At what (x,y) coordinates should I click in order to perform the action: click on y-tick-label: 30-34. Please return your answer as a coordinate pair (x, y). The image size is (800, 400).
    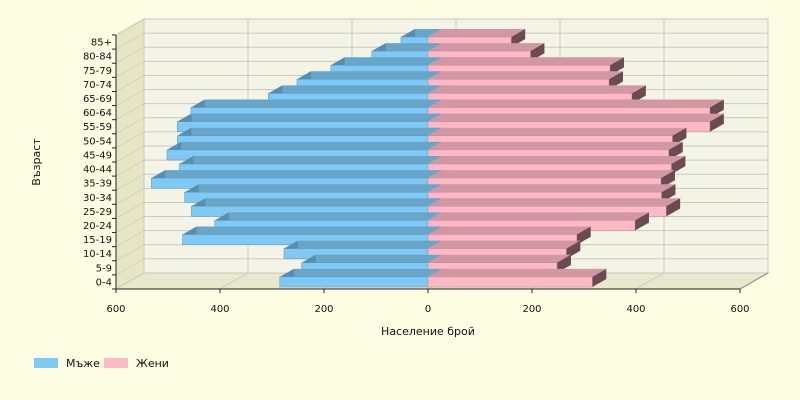
    Looking at the image, I should click on (97, 198).